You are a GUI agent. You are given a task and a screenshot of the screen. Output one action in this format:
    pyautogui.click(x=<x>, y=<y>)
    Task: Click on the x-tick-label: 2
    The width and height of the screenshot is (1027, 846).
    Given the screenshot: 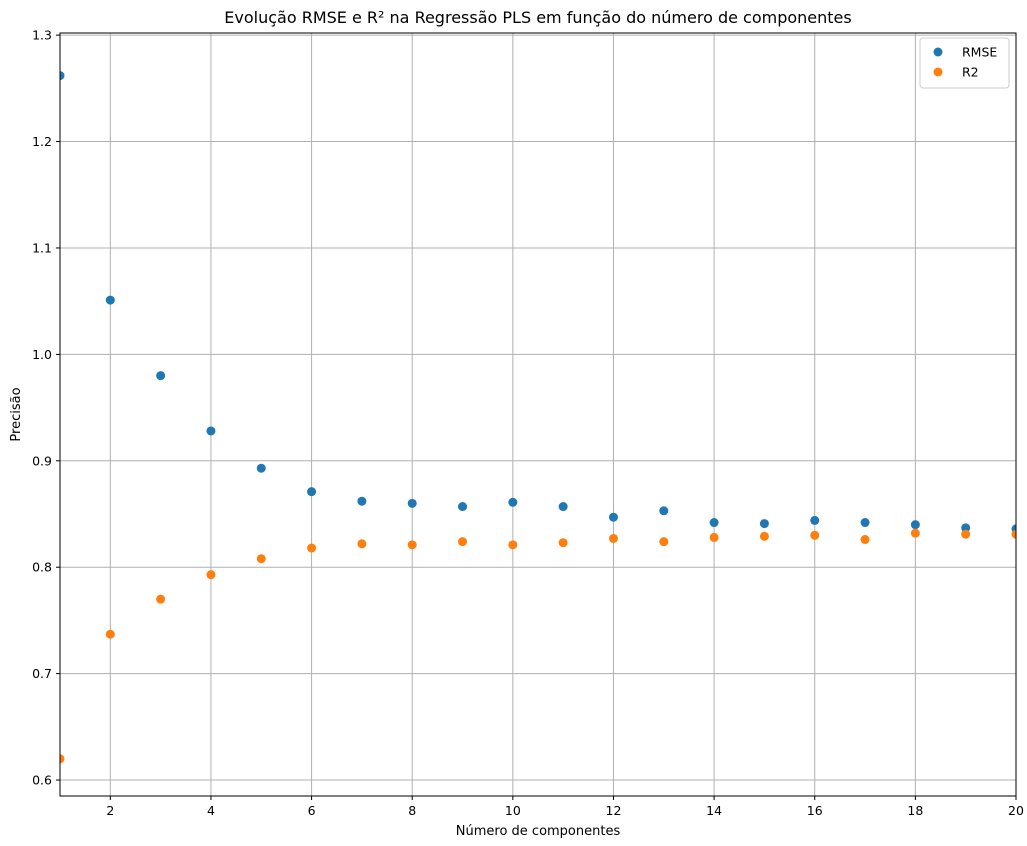 What is the action you would take?
    pyautogui.click(x=110, y=810)
    